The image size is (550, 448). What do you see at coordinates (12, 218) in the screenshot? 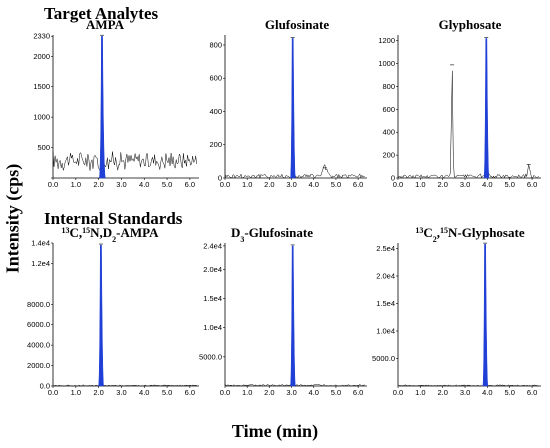
I see `y-axis-label: Intensity (cps)` at bounding box center [12, 218].